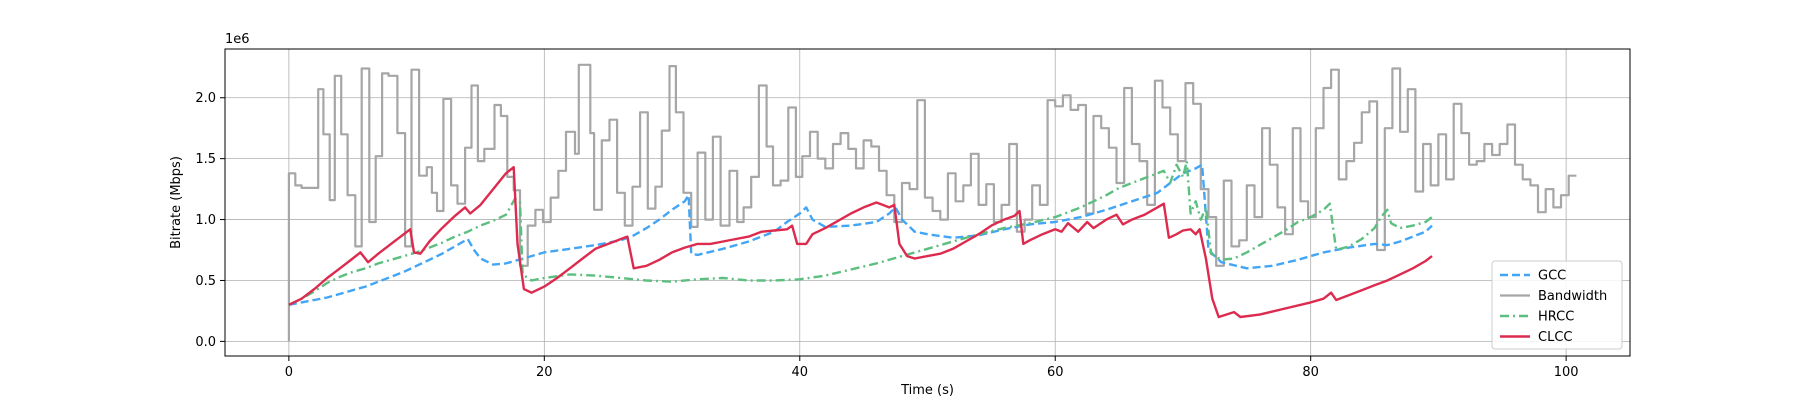 Image resolution: width=1800 pixels, height=400 pixels. Describe the element at coordinates (1555, 337) in the screenshot. I see `legend-label-clcc: CLCC` at that location.